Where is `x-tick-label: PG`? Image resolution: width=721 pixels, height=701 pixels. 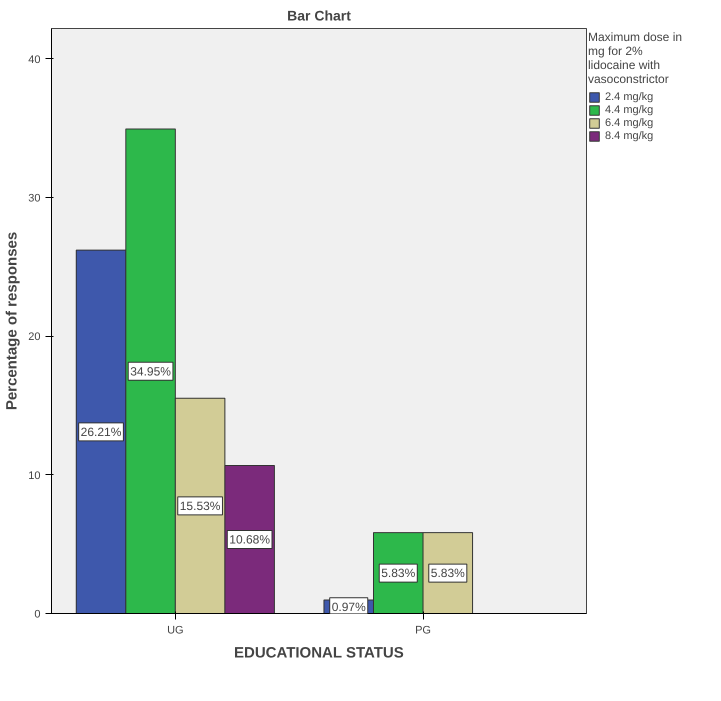 x-tick-label: PG is located at coordinates (423, 630).